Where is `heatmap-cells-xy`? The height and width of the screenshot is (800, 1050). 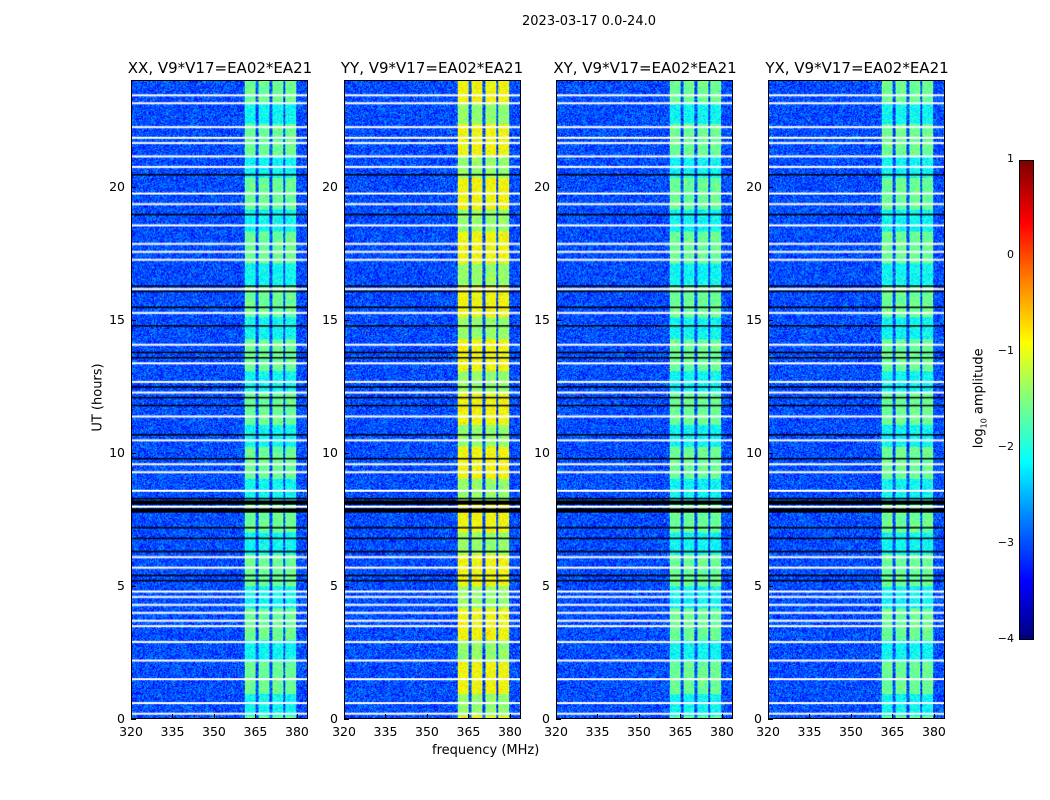
heatmap-cells-xy is located at coordinates (644, 399).